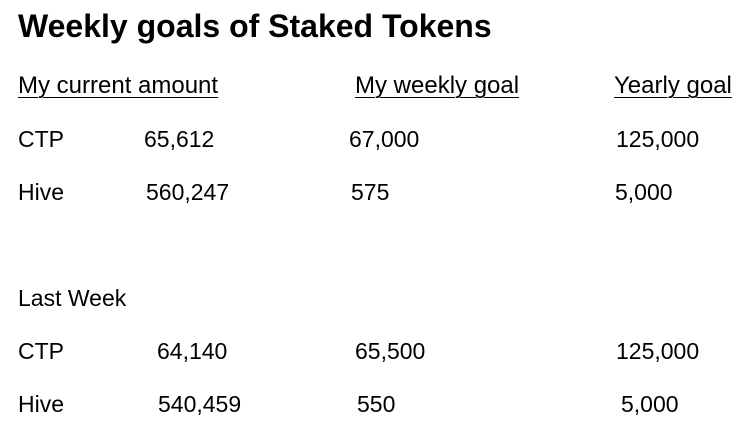 The image size is (754, 445). Describe the element at coordinates (72, 298) in the screenshot. I see `last-week-label: Last Week` at that location.